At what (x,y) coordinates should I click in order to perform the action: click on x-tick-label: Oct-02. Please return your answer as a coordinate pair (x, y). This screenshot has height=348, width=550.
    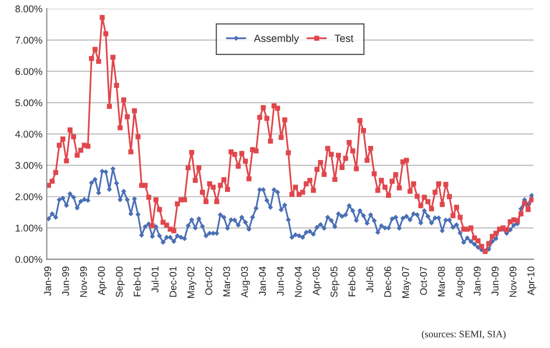
    Looking at the image, I should click on (208, 280).